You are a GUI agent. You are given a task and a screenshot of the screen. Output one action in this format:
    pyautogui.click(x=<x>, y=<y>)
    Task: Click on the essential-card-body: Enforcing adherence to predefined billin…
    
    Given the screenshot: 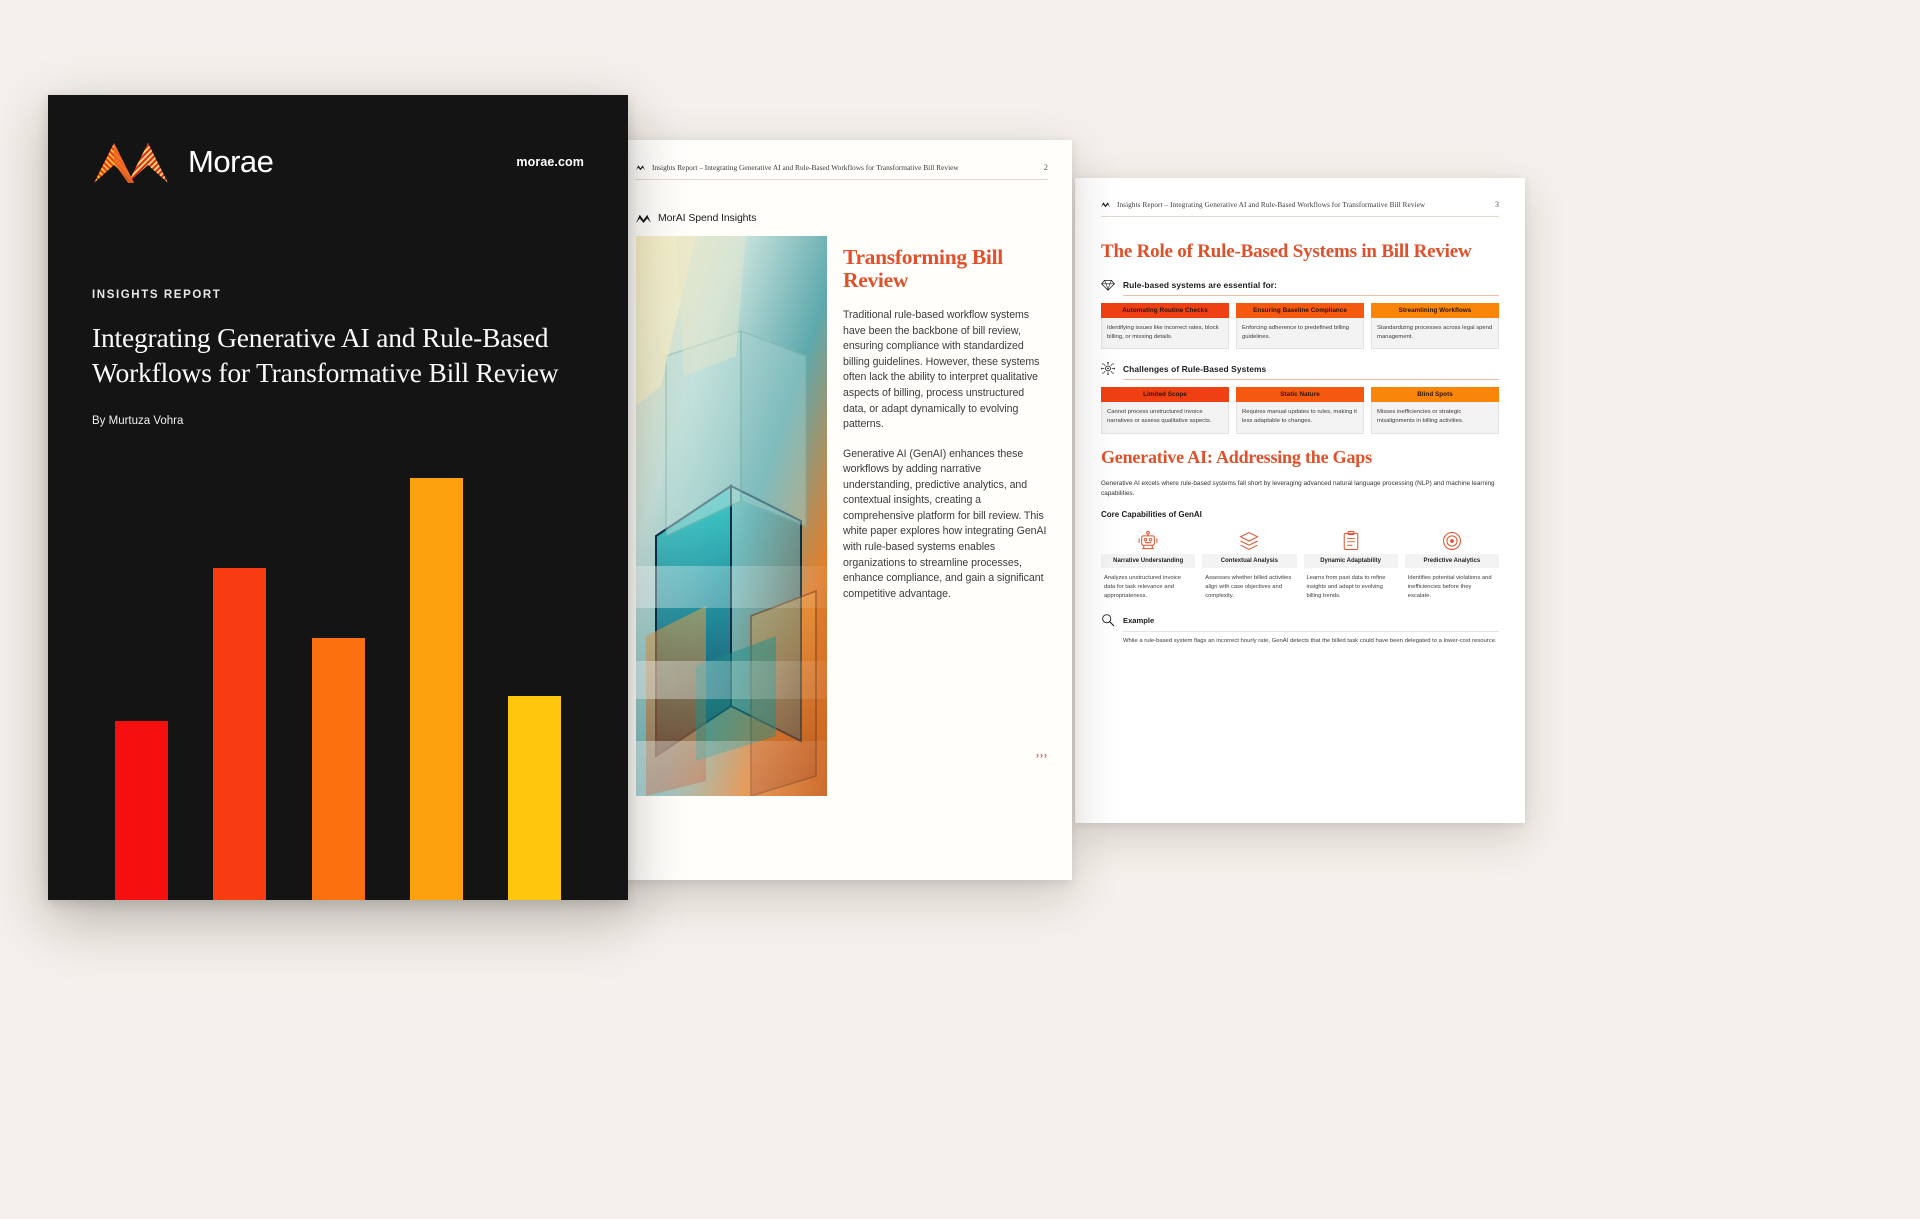 What is the action you would take?
    pyautogui.click(x=1300, y=334)
    